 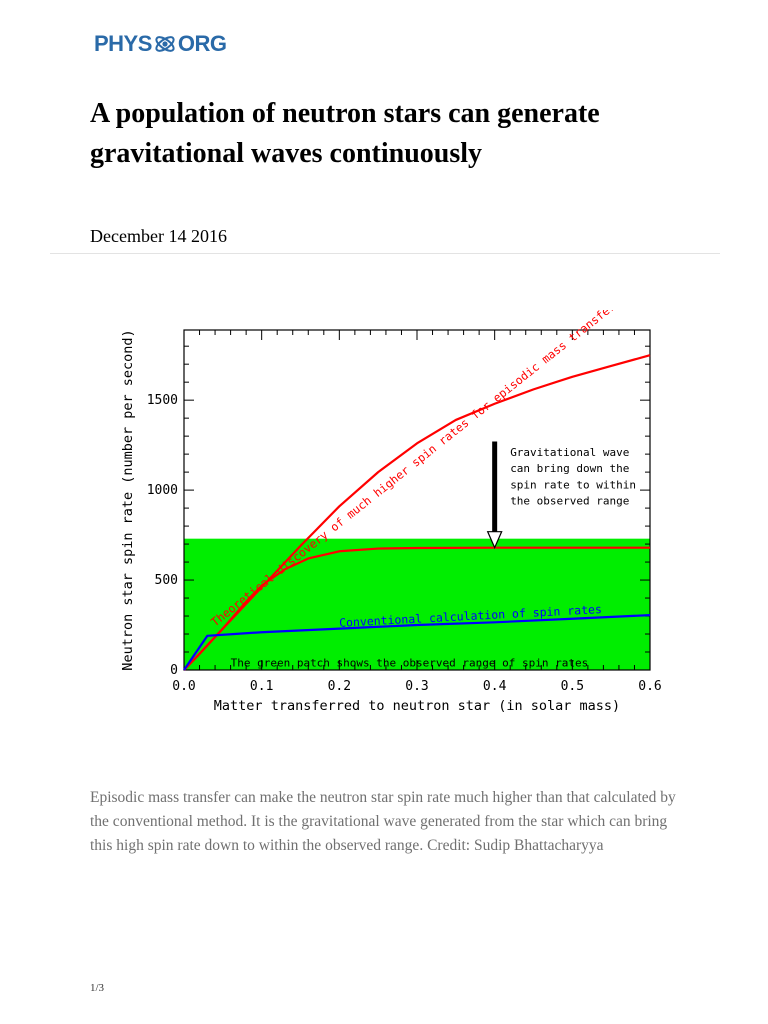 I want to click on x-tick-label: 0.6, so click(x=649, y=686).